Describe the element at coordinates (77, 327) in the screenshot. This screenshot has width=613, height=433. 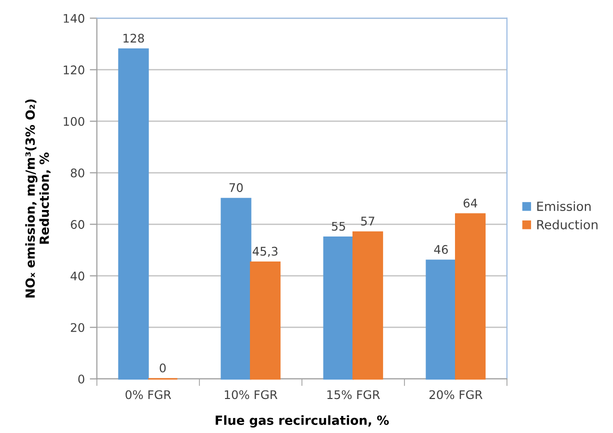
I see `y-tick-label: 20` at that location.